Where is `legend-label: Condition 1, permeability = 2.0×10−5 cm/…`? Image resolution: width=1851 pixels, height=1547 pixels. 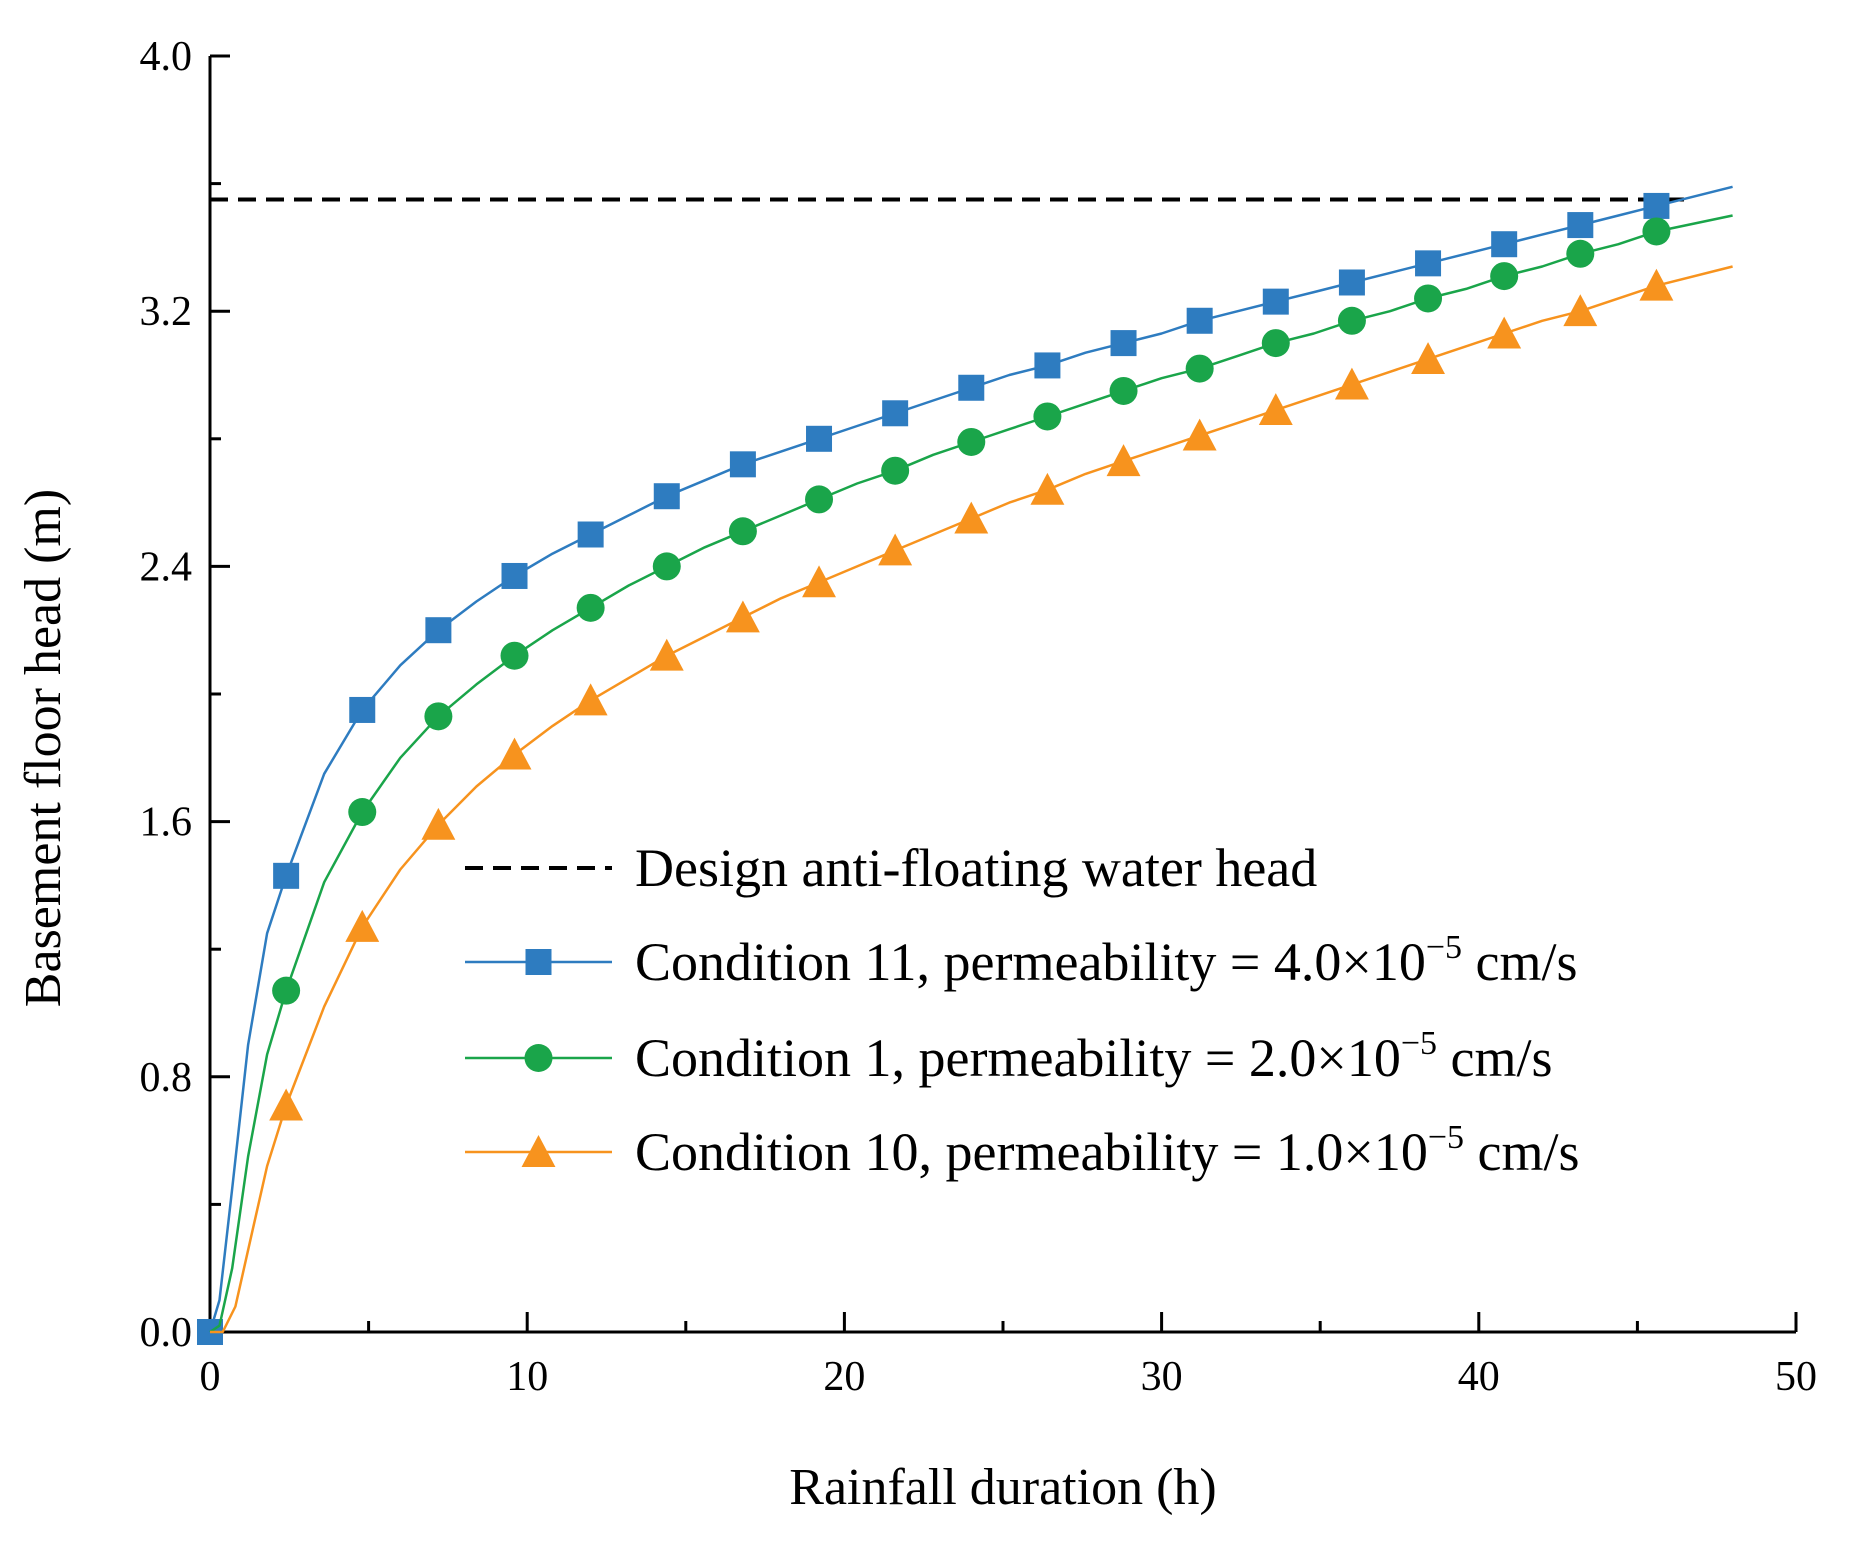 legend-label: Condition 1, permeability = 2.0×10−5 cm/… is located at coordinates (1094, 1056).